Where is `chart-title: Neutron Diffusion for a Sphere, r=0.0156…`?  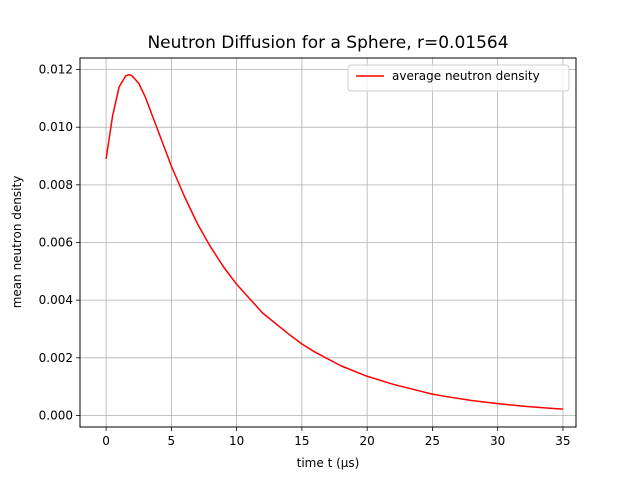
chart-title: Neutron Diffusion for a Sphere, r=0.0156… is located at coordinates (327, 43).